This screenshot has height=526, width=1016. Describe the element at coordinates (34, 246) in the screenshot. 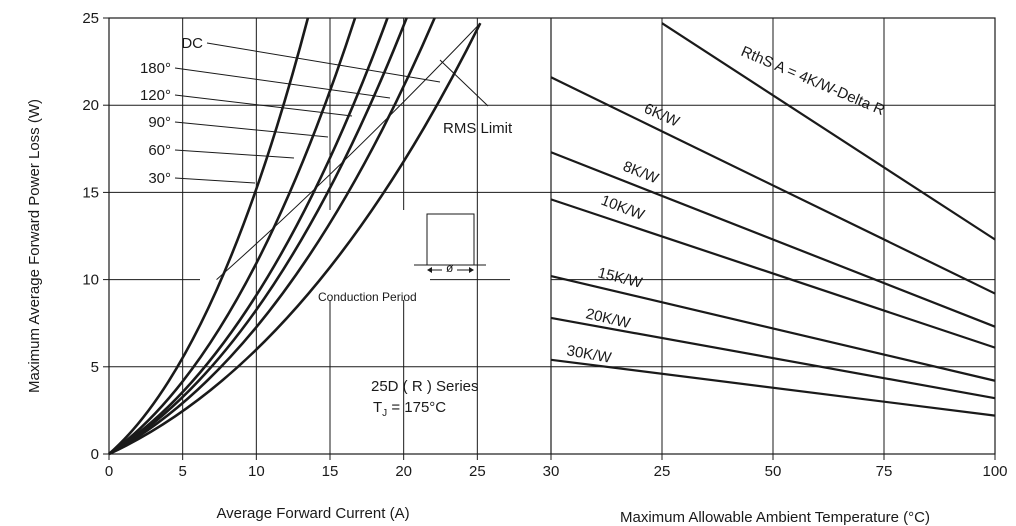

I see `y-axis-title: Maximum Average Forward Power Loss (W)` at that location.